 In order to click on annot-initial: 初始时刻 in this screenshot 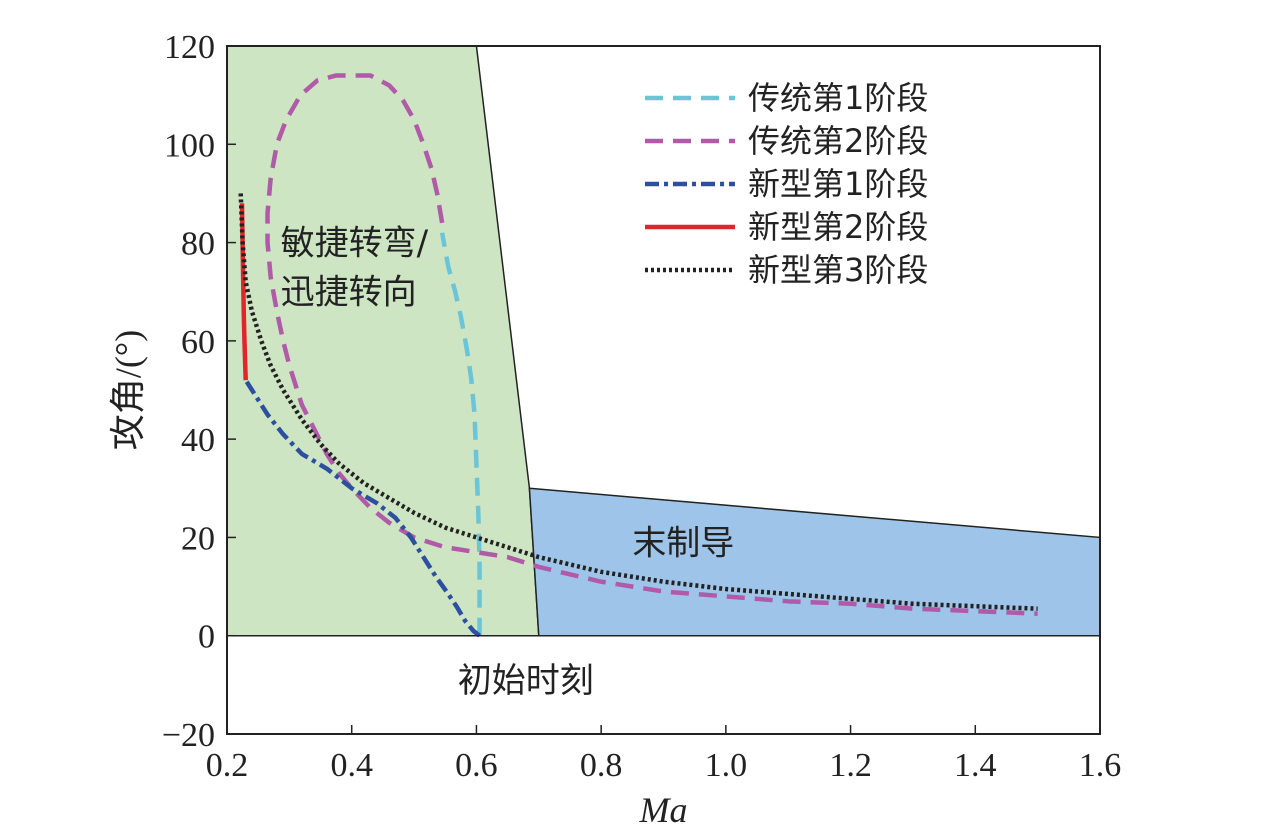, I will do `click(526, 681)`.